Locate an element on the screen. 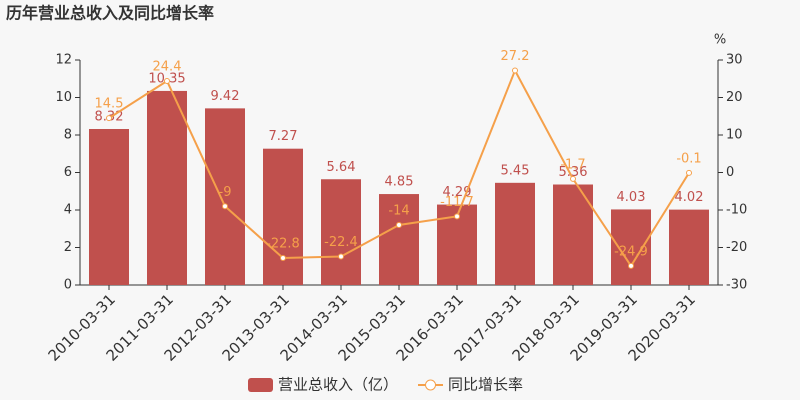  bar-value-label: 7.27 is located at coordinates (283, 136).